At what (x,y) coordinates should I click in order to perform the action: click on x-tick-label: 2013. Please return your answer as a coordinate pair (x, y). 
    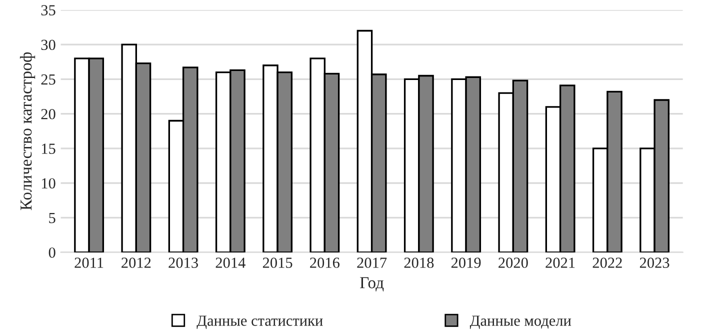
    Looking at the image, I should click on (183, 263).